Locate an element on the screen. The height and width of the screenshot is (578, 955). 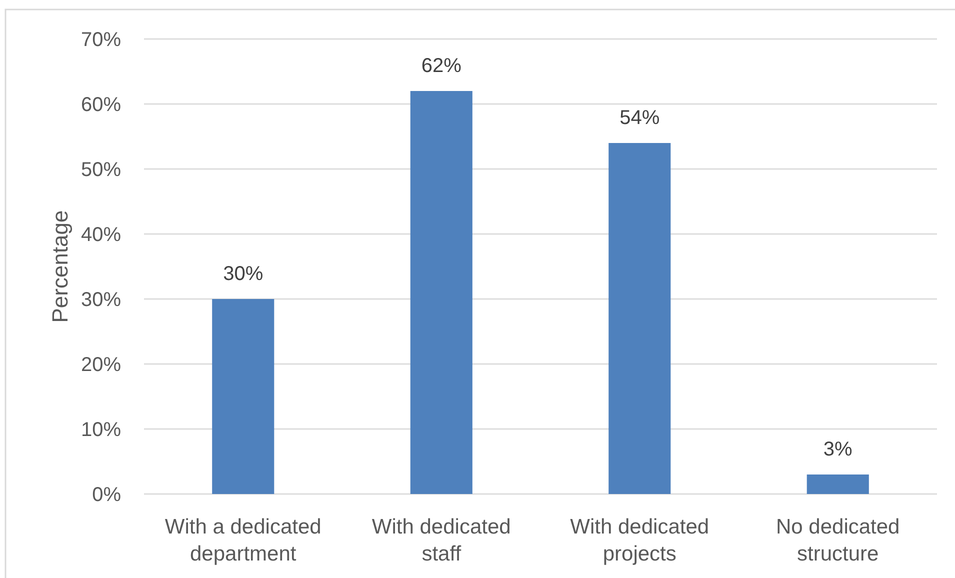
y-tick-label: 70% is located at coordinates (101, 40).